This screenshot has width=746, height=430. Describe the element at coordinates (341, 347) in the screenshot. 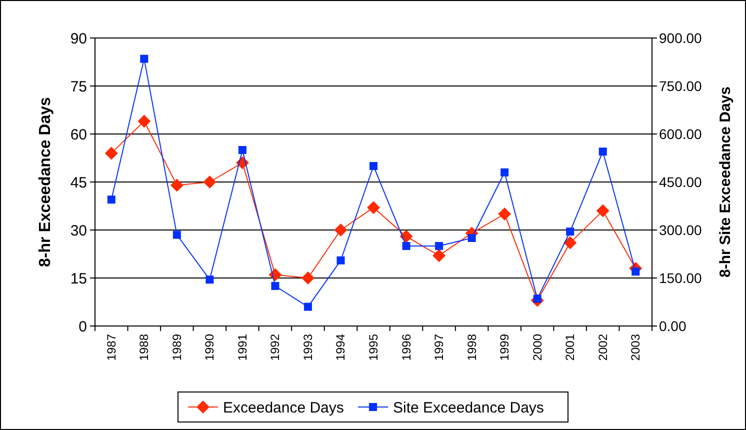

I see `x-tick-label: 1994` at that location.